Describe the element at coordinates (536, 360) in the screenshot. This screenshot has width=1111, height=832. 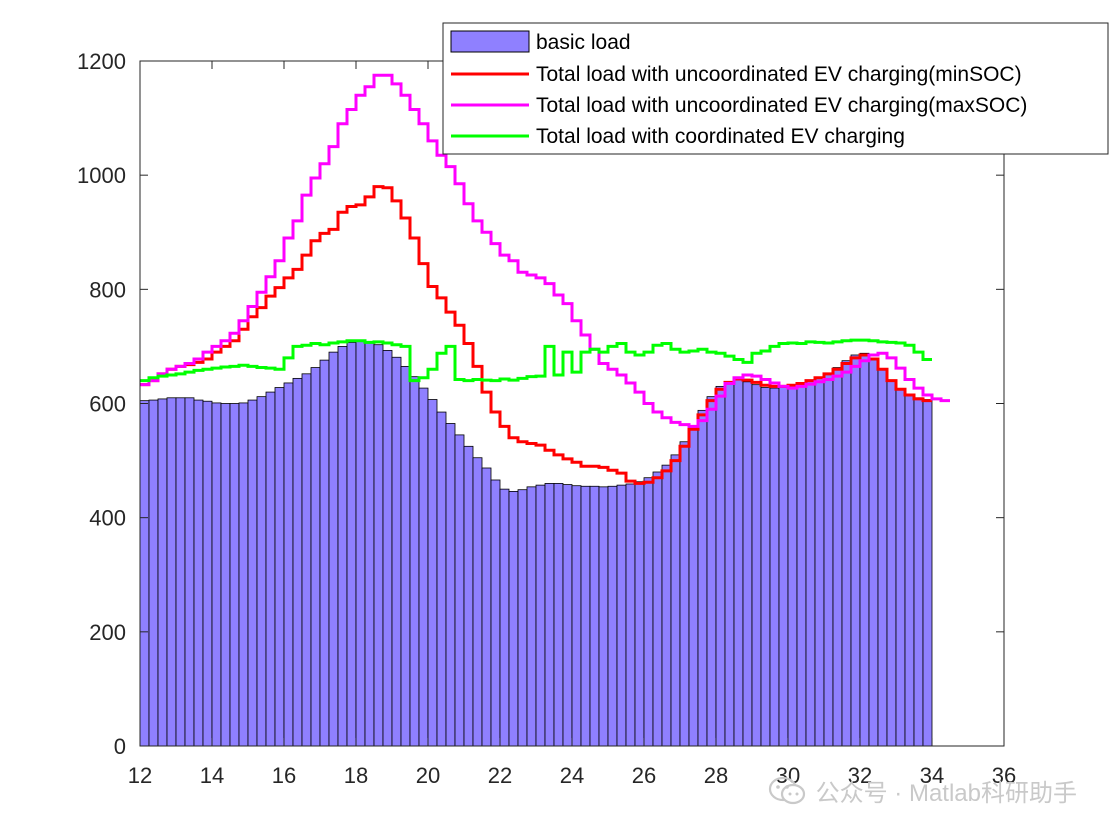
I see `line-coordinated` at that location.